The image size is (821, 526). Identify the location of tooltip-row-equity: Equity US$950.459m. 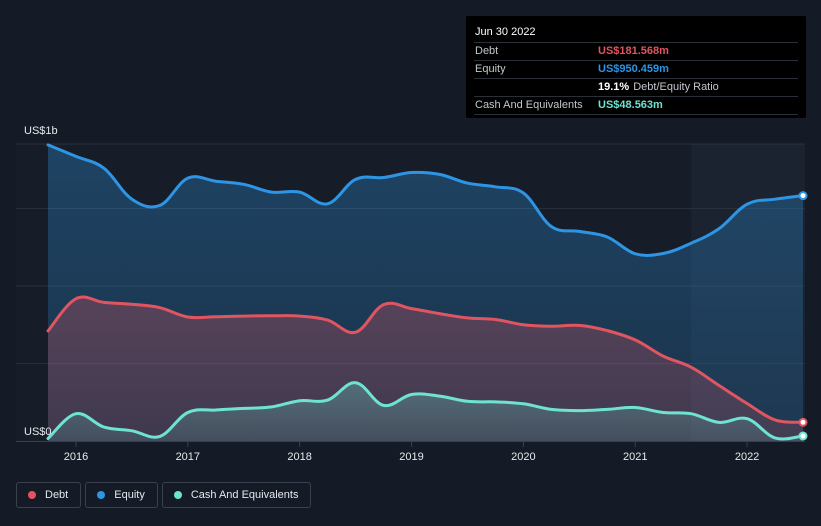
(636, 69).